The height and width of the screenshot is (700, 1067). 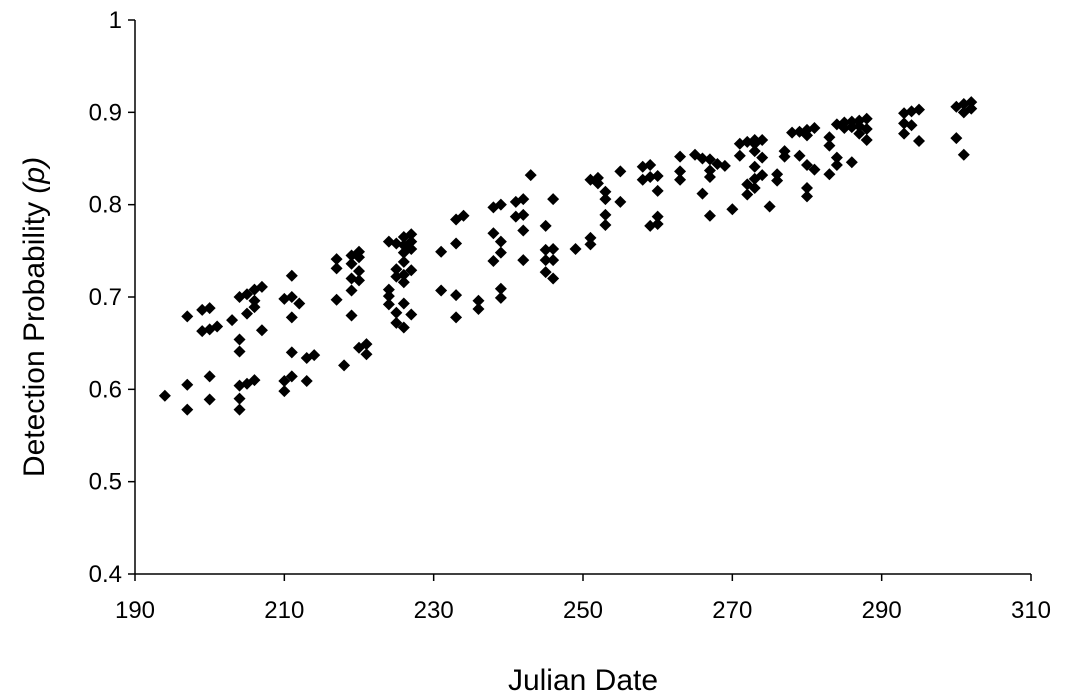 I want to click on y-tick-label: 0.4, so click(x=105, y=574).